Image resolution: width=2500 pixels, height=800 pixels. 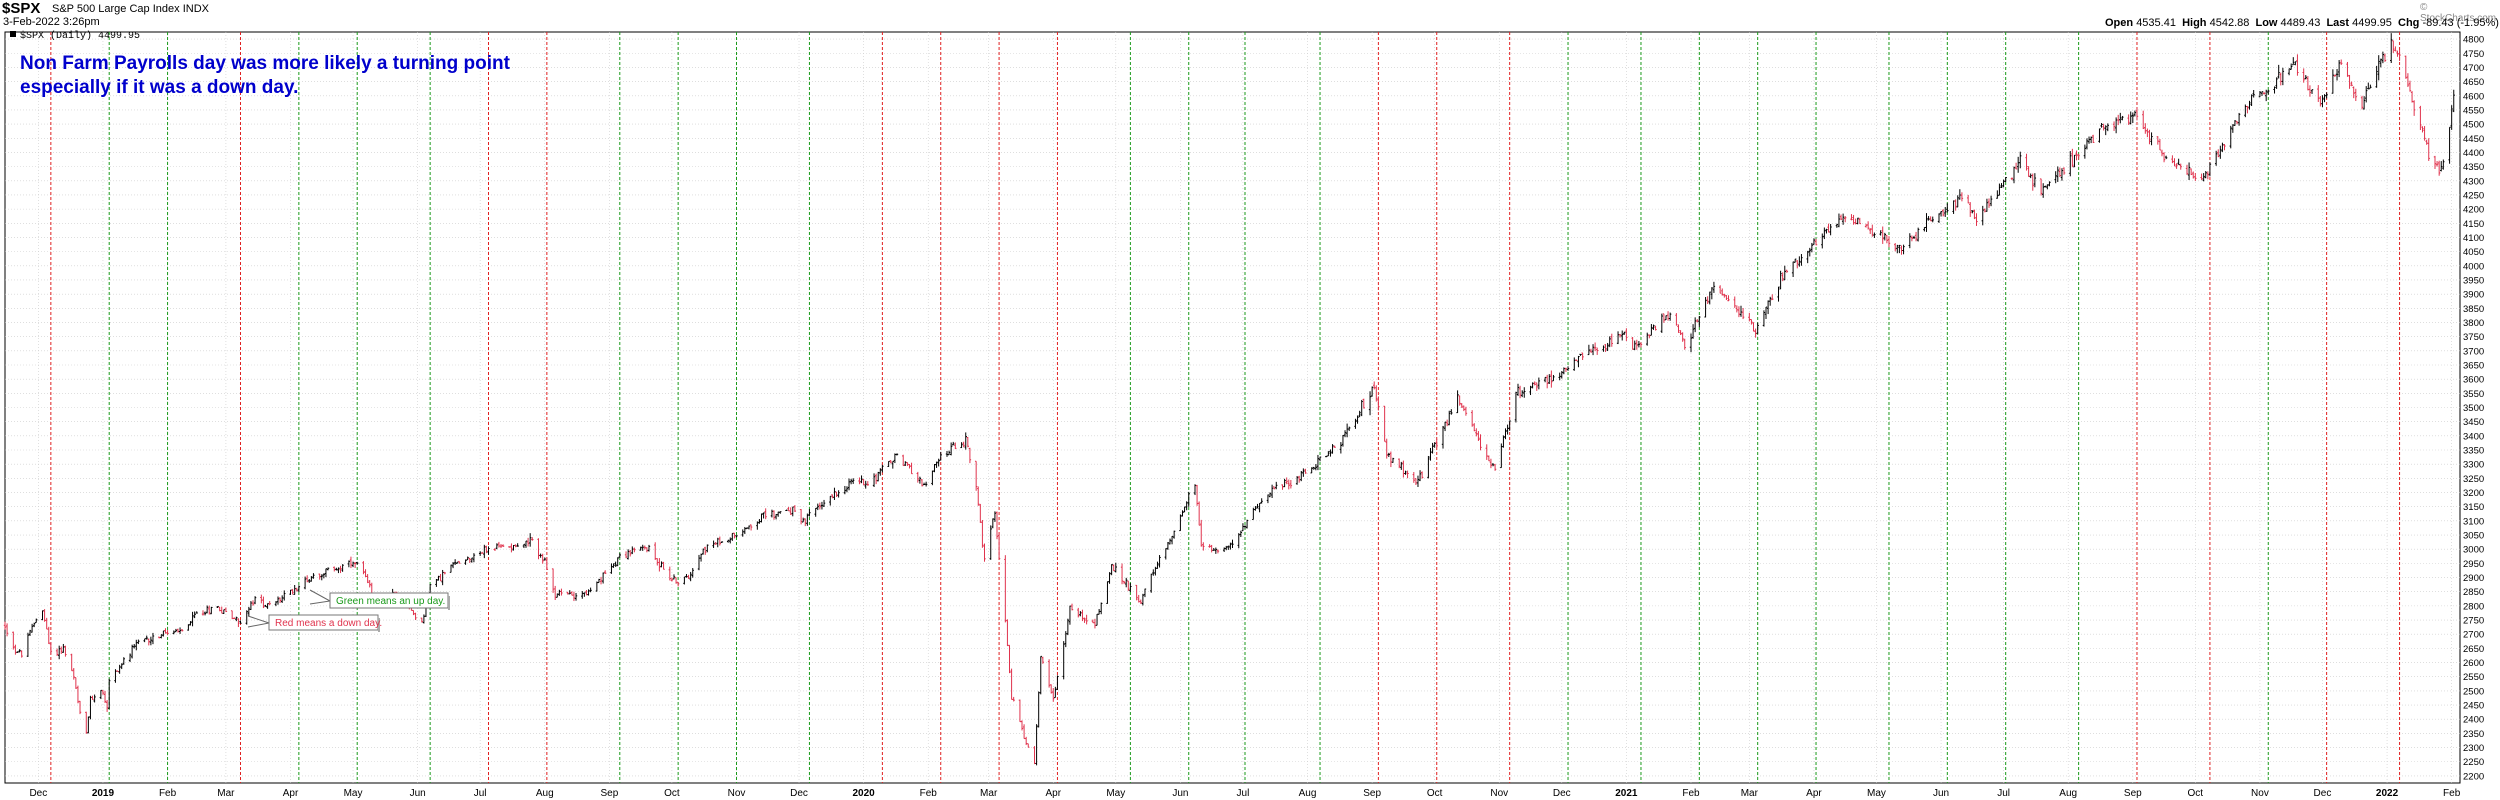 What do you see at coordinates (2473, 139) in the screenshot?
I see `y-tick-label: 4450` at bounding box center [2473, 139].